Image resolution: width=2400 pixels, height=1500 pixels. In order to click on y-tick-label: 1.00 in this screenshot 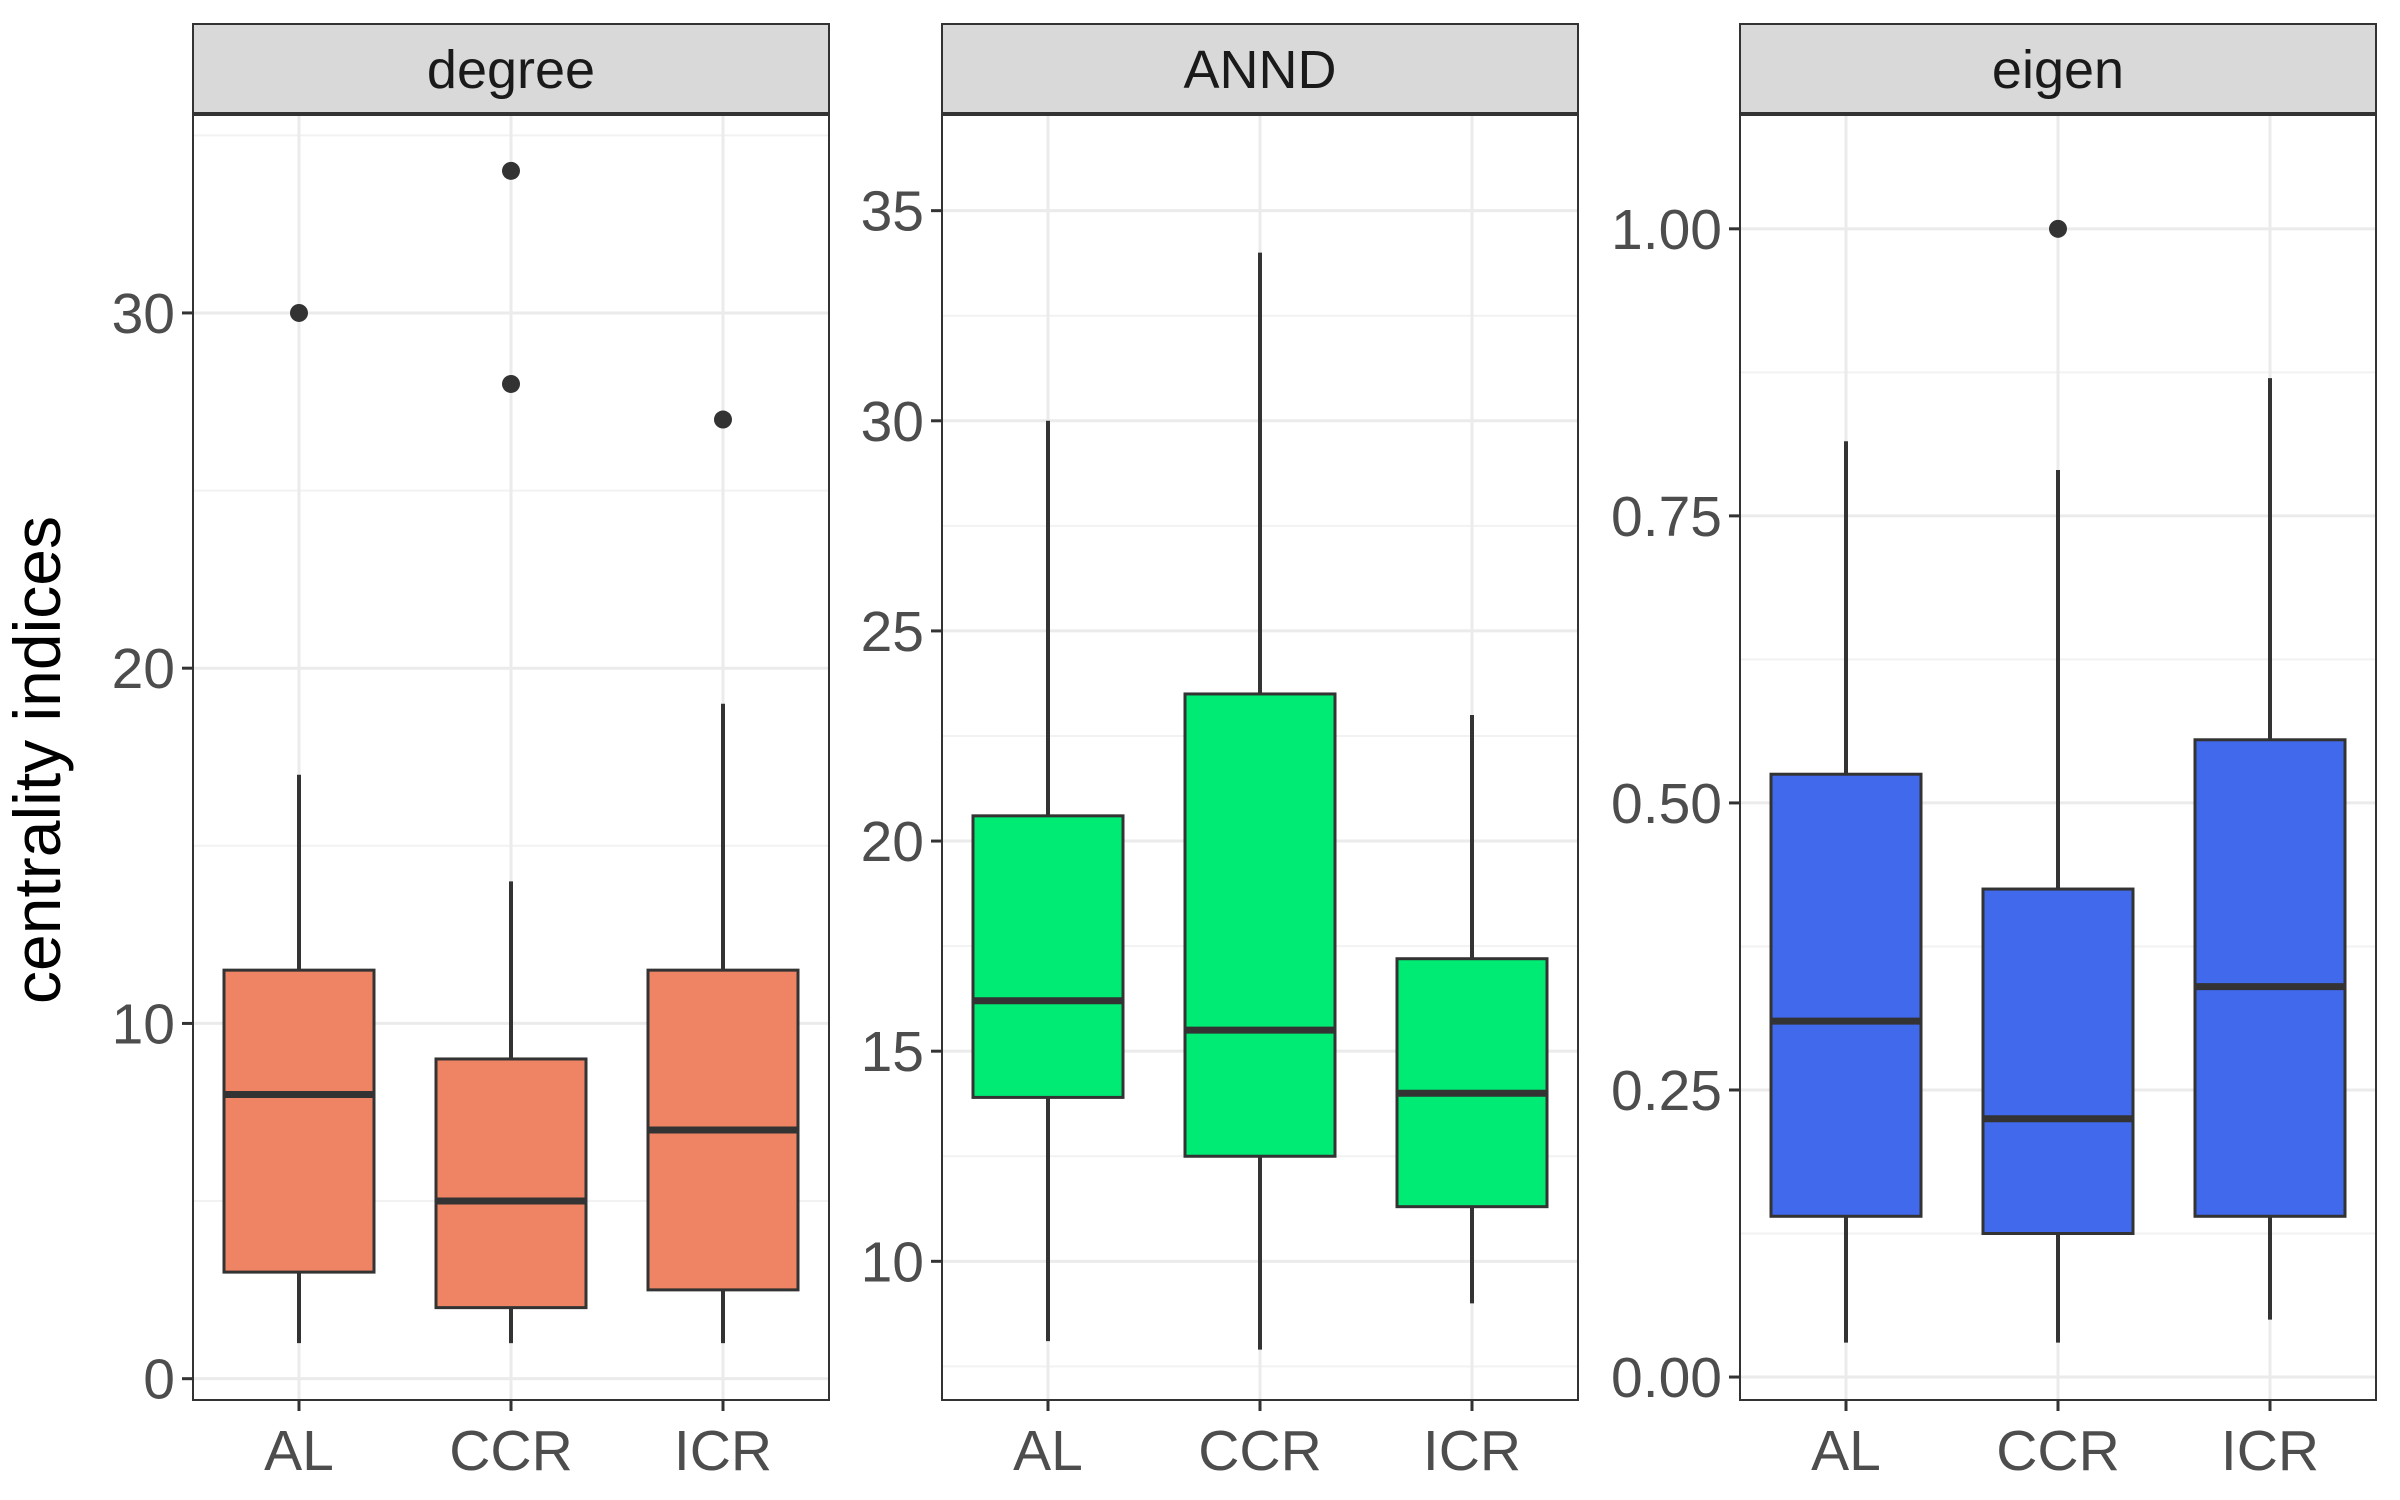, I will do `click(1666, 230)`.